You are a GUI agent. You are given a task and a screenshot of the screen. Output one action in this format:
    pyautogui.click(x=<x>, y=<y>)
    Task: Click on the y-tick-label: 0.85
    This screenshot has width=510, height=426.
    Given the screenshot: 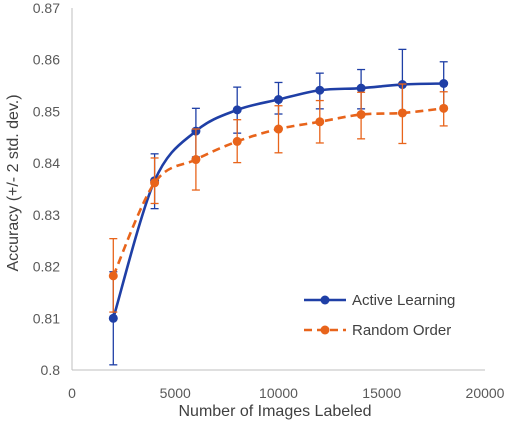 What is the action you would take?
    pyautogui.click(x=46, y=111)
    